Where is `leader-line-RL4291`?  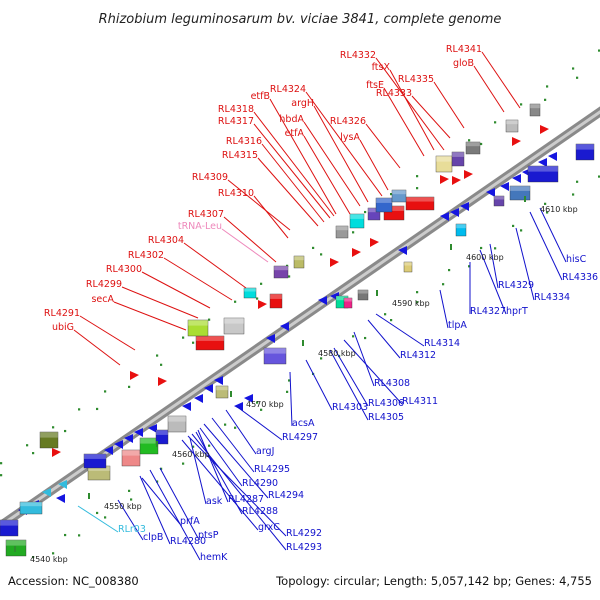 leader-line-RL4291 is located at coordinates (107, 333).